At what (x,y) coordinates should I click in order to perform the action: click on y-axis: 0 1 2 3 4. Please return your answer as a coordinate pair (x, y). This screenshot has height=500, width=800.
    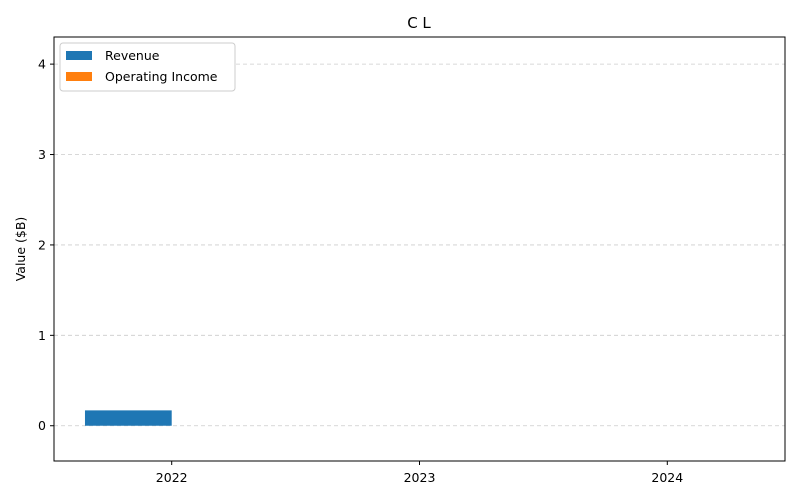
    Looking at the image, I should click on (46, 245).